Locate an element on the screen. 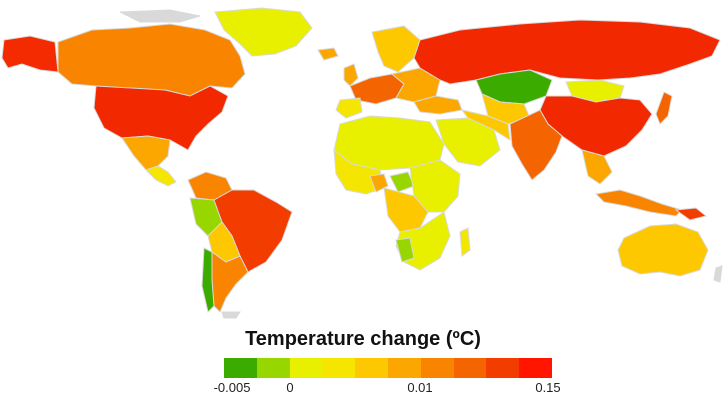  region-chad-car is located at coordinates (402, 182).